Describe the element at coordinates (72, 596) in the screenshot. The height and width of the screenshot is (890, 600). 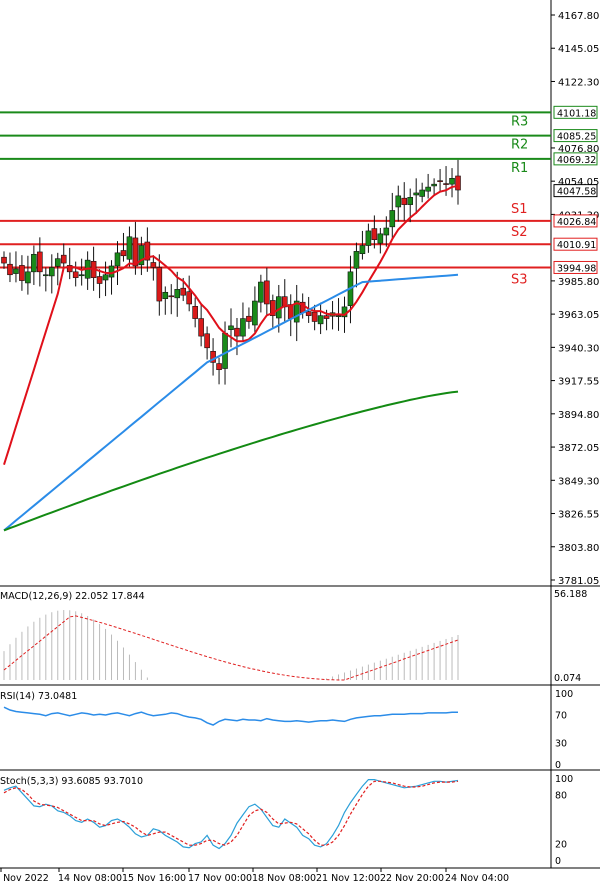
I see `macd-label: MACD(12,26,9) 22.052 17.844` at that location.